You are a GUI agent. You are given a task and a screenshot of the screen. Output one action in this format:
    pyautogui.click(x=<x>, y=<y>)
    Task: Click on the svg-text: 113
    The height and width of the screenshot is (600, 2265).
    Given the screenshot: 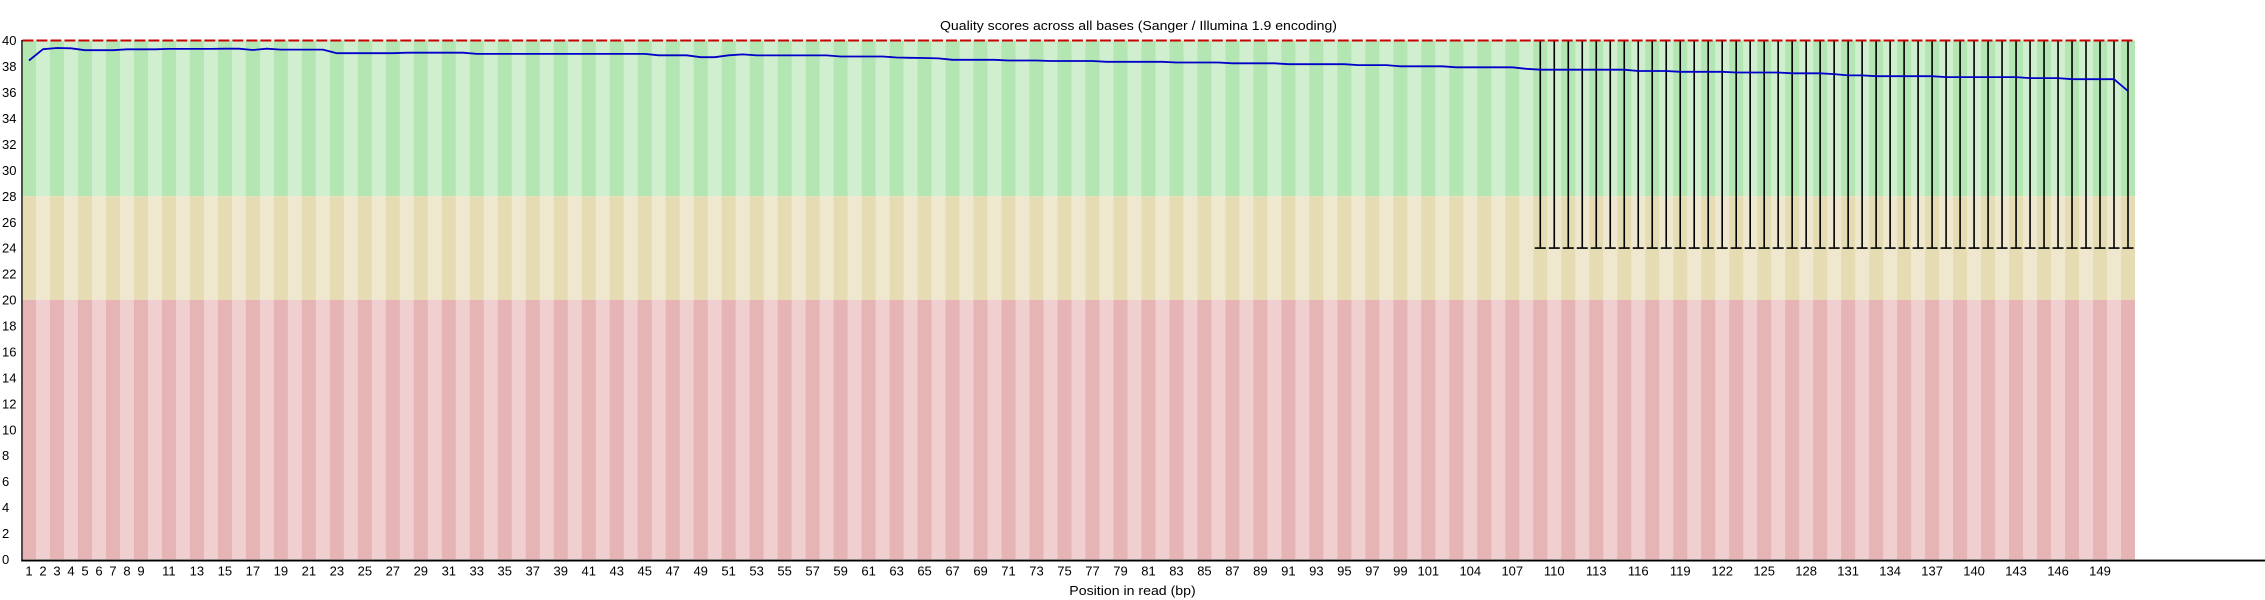 What is the action you would take?
    pyautogui.click(x=1596, y=571)
    